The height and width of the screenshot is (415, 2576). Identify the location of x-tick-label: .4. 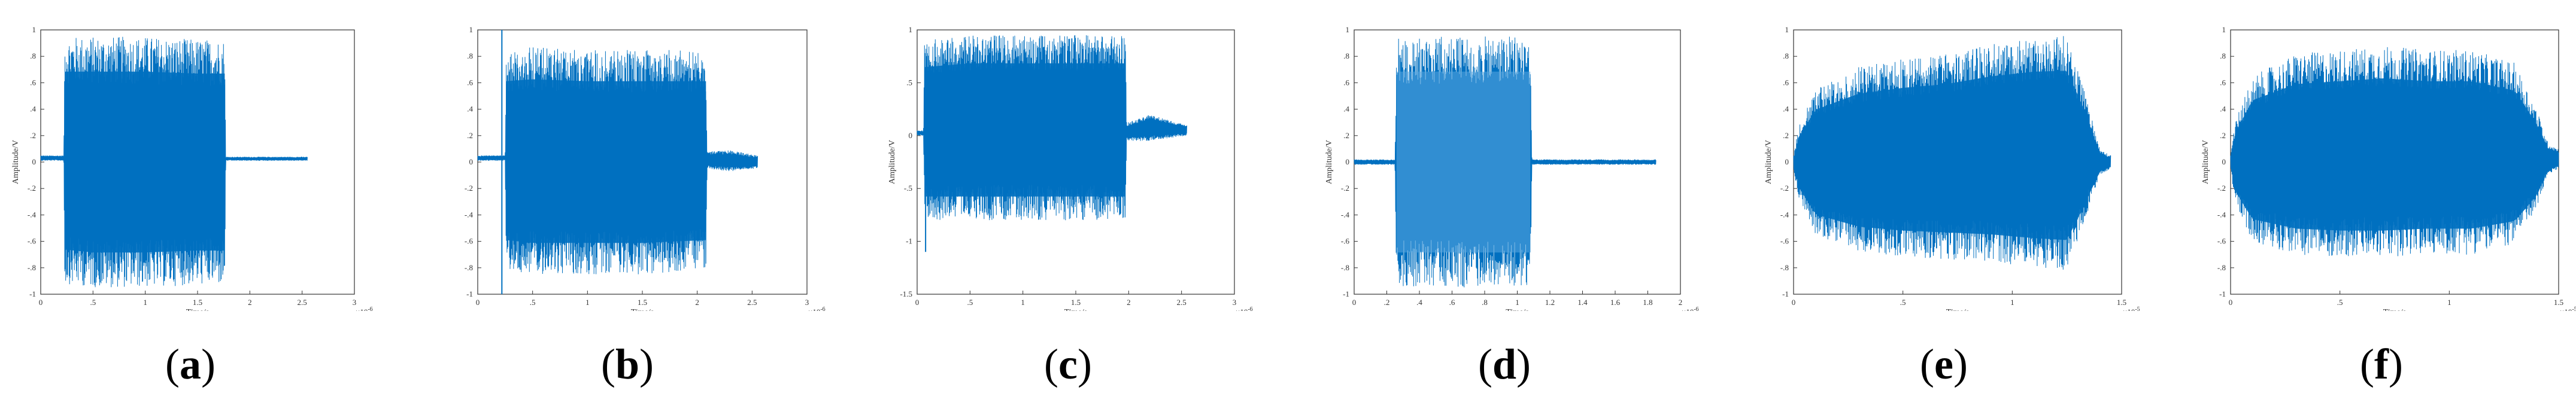
(1419, 303).